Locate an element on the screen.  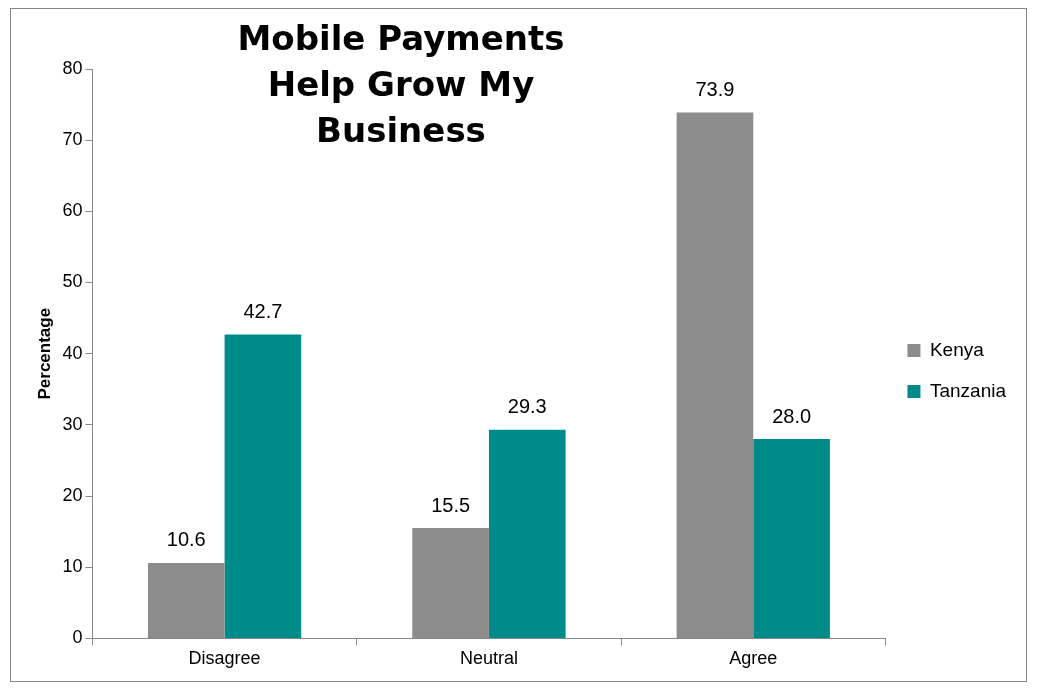
data-label: 15.5 is located at coordinates (451, 504).